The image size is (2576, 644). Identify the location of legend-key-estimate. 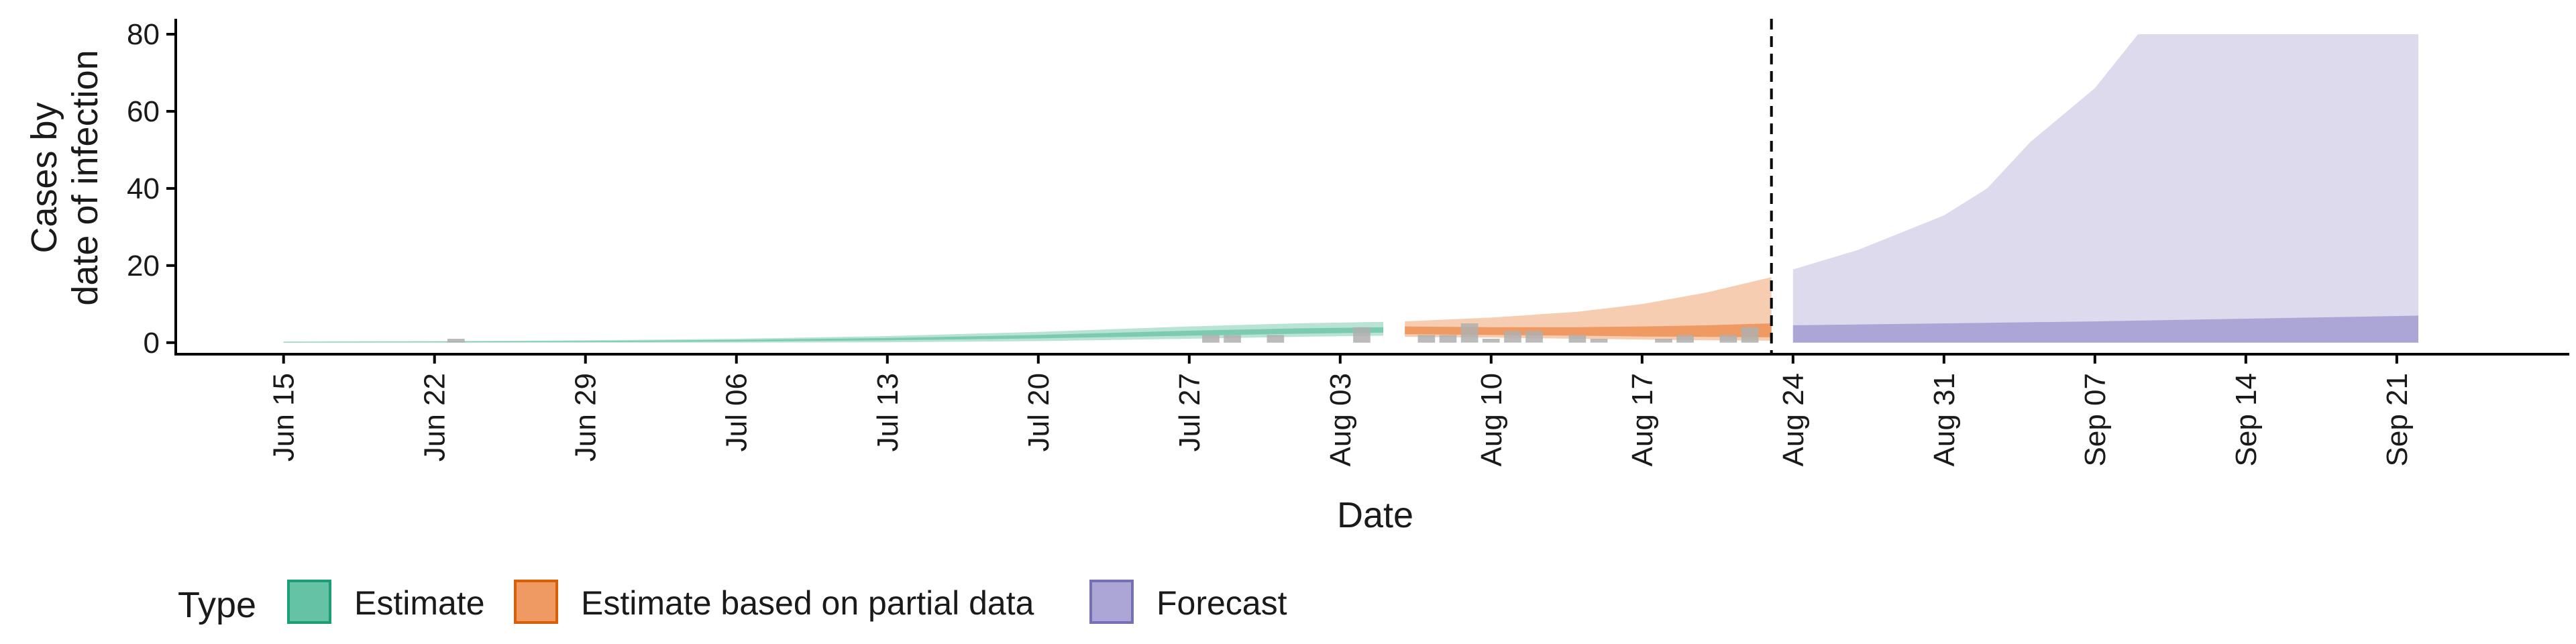
(309, 602).